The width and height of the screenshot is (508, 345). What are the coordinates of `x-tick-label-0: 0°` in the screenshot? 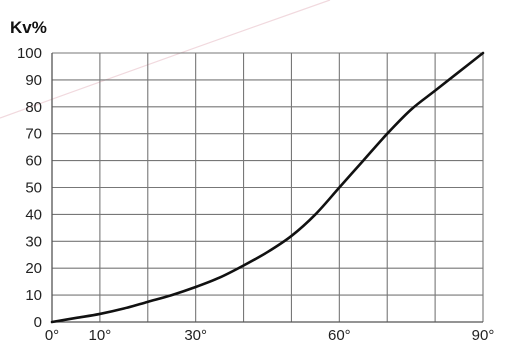 It's located at (52, 335).